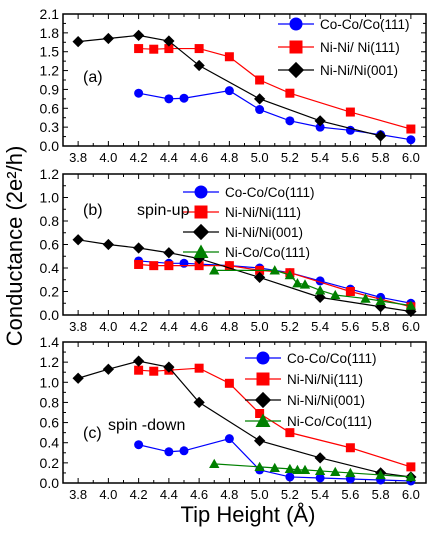 This screenshot has height=533, width=436. Describe the element at coordinates (50, 423) in the screenshot. I see `y-tick-label: 0.6` at that location.